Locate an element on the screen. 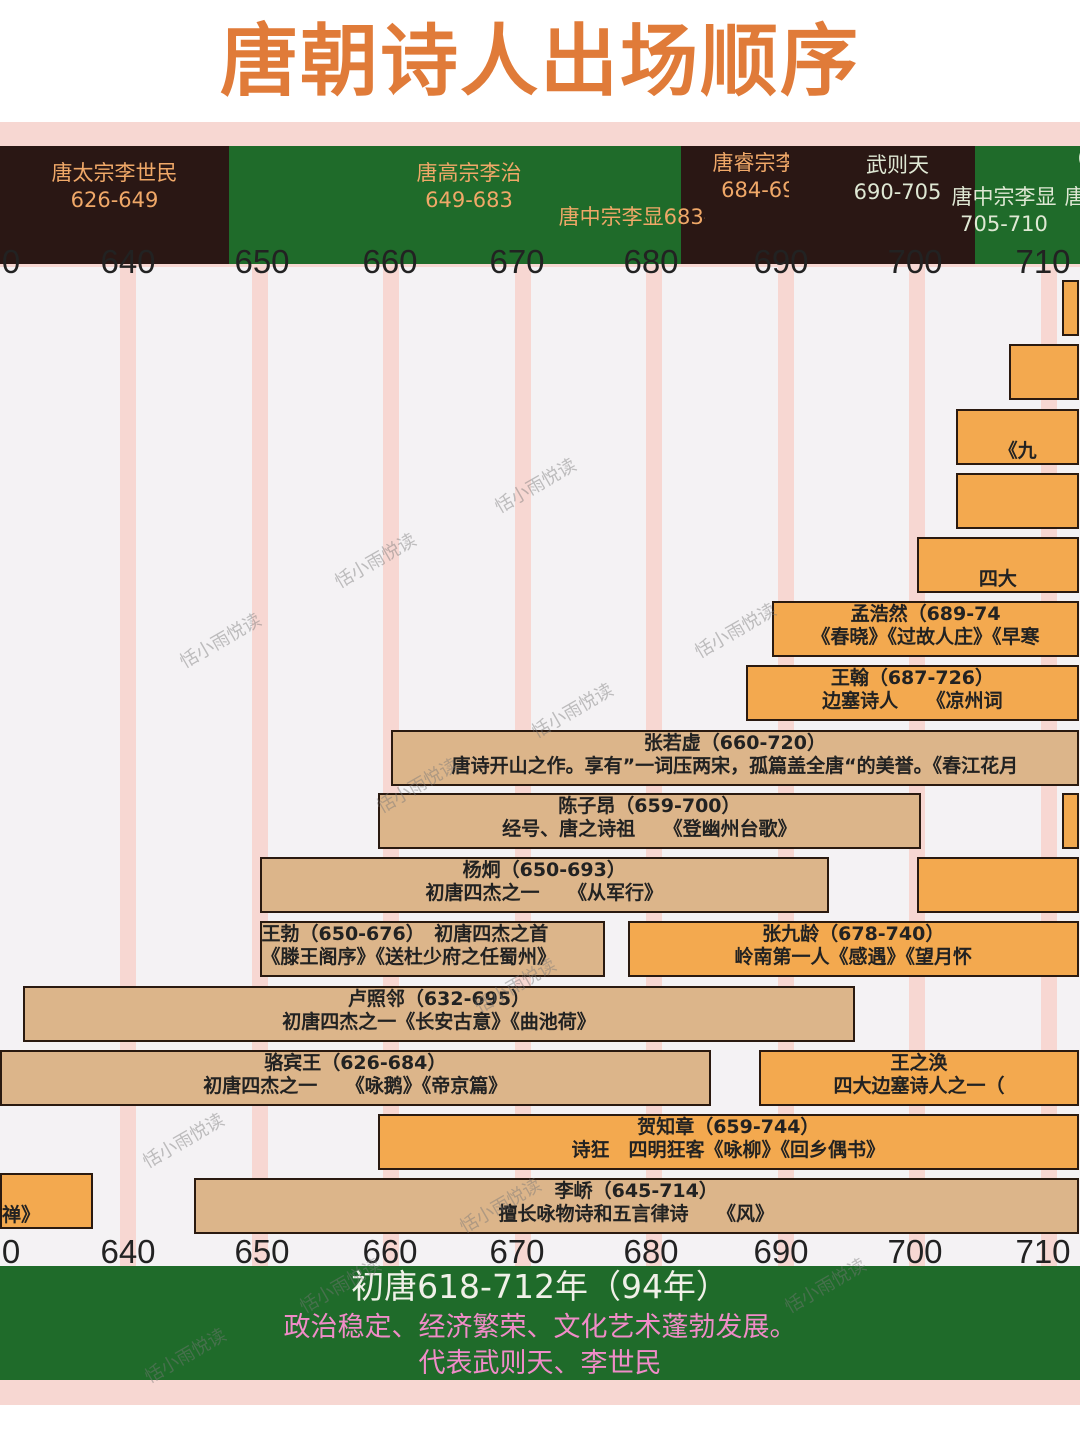 This screenshot has width=1080, height=1440. poet-bar: 《九 is located at coordinates (1017, 437).